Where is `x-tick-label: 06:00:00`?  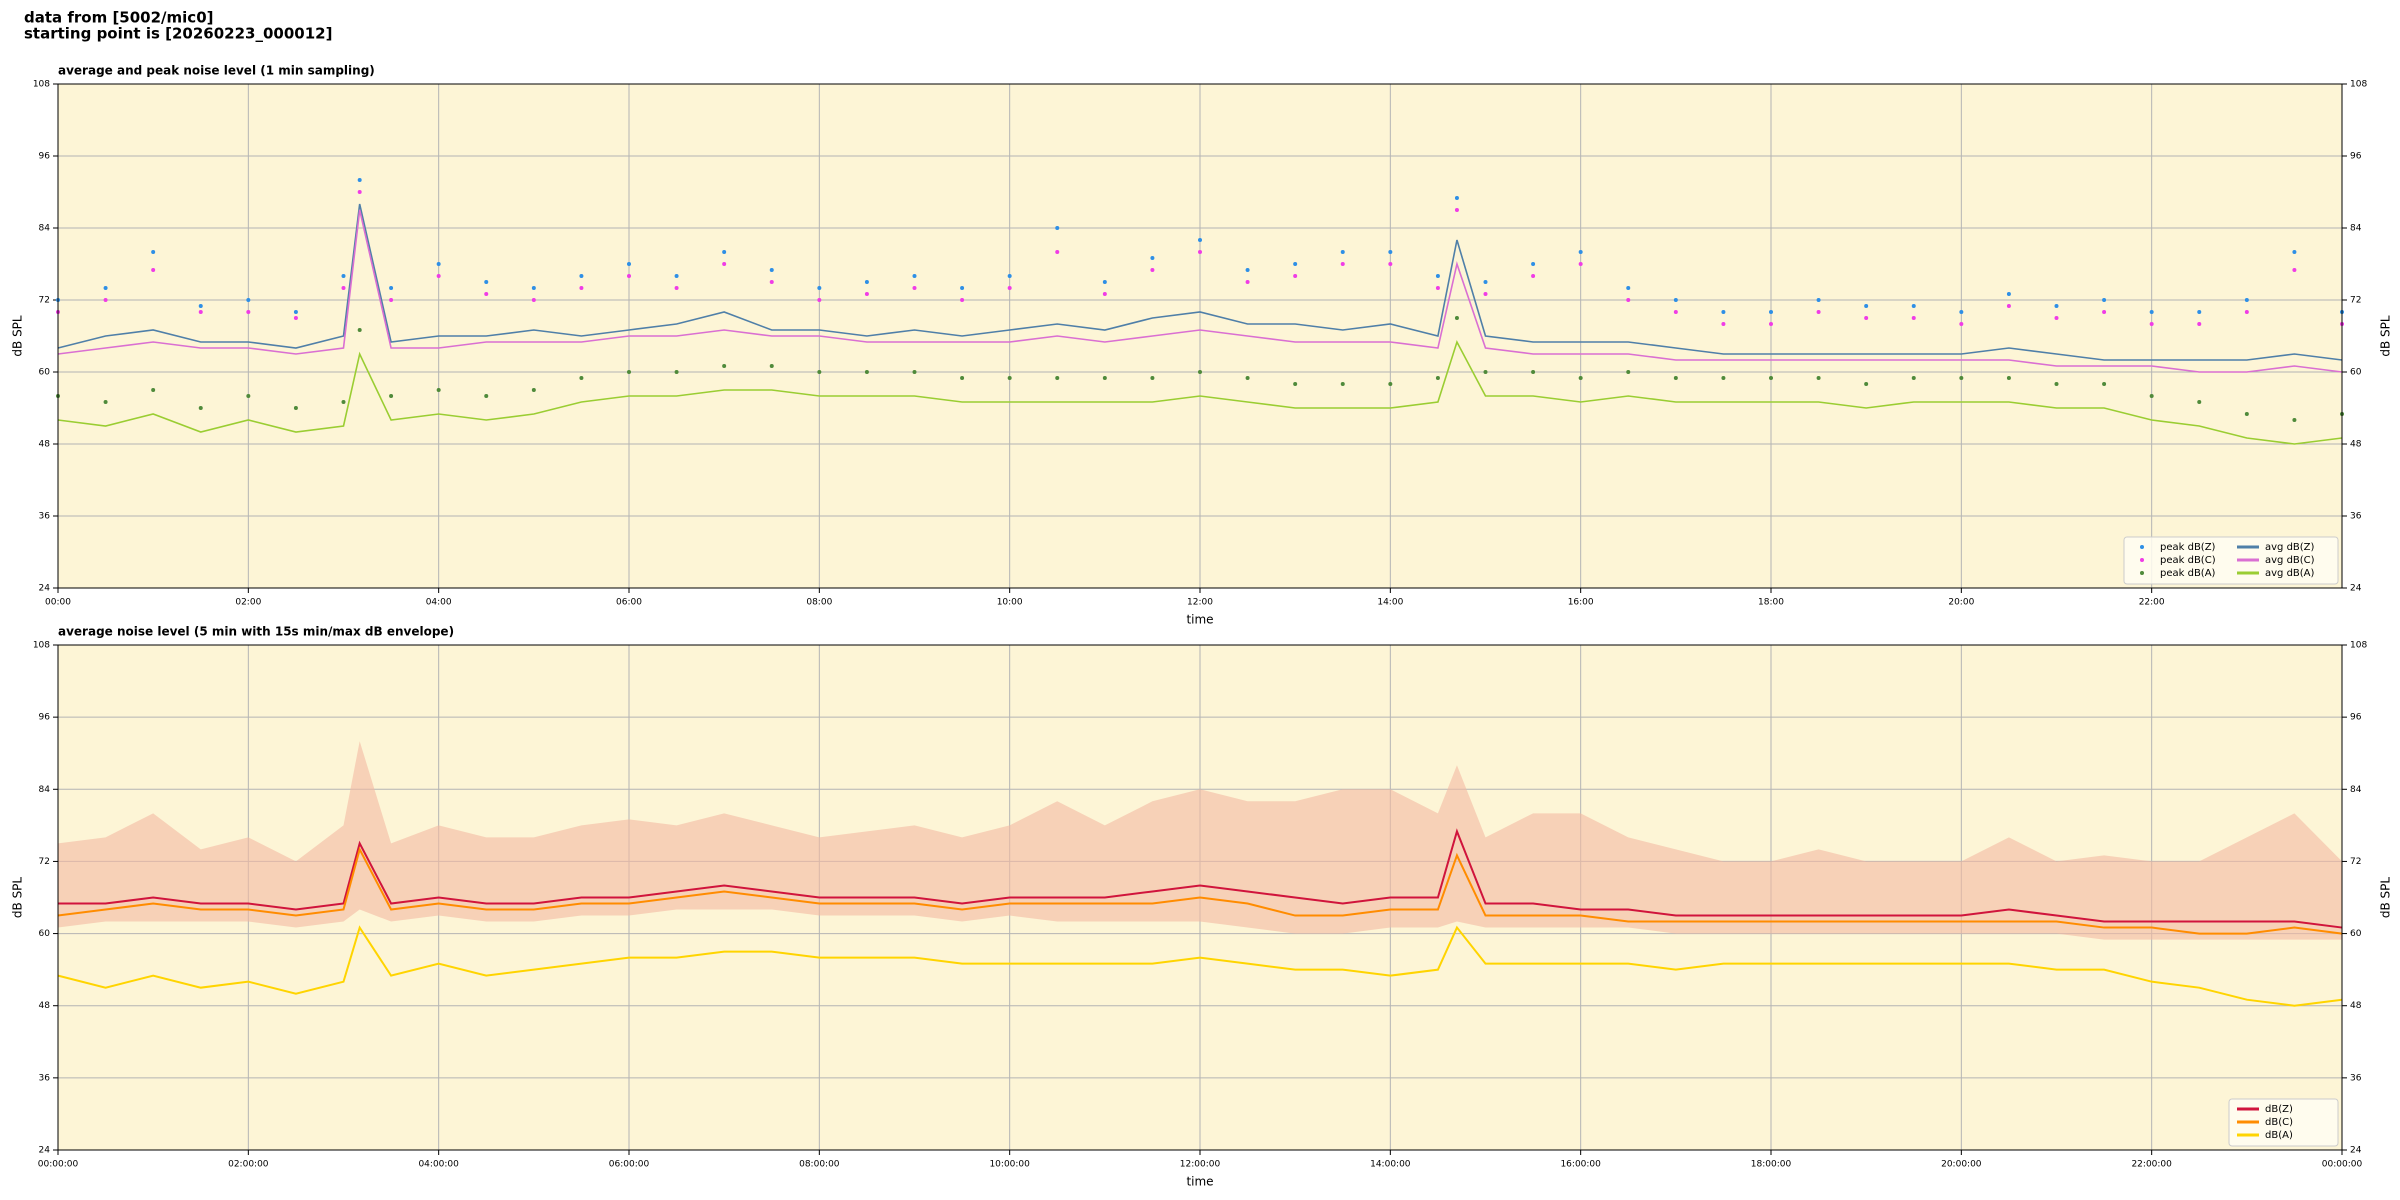
x-tick-label: 06:00:00 is located at coordinates (629, 1165).